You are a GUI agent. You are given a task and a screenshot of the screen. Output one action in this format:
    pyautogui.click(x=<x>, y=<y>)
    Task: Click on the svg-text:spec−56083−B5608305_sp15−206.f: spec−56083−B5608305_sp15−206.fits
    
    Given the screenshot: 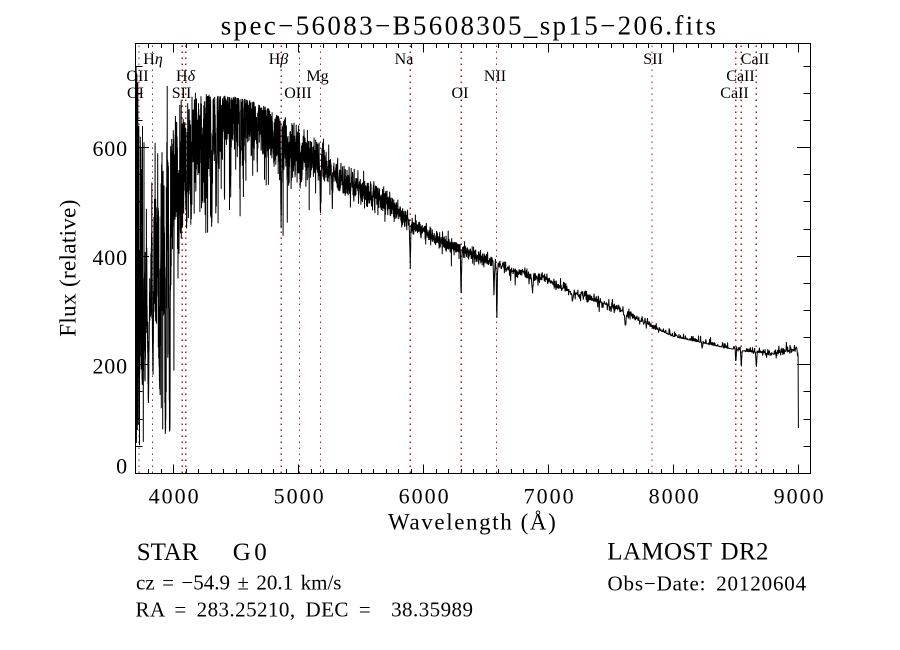 What is the action you would take?
    pyautogui.click(x=469, y=25)
    